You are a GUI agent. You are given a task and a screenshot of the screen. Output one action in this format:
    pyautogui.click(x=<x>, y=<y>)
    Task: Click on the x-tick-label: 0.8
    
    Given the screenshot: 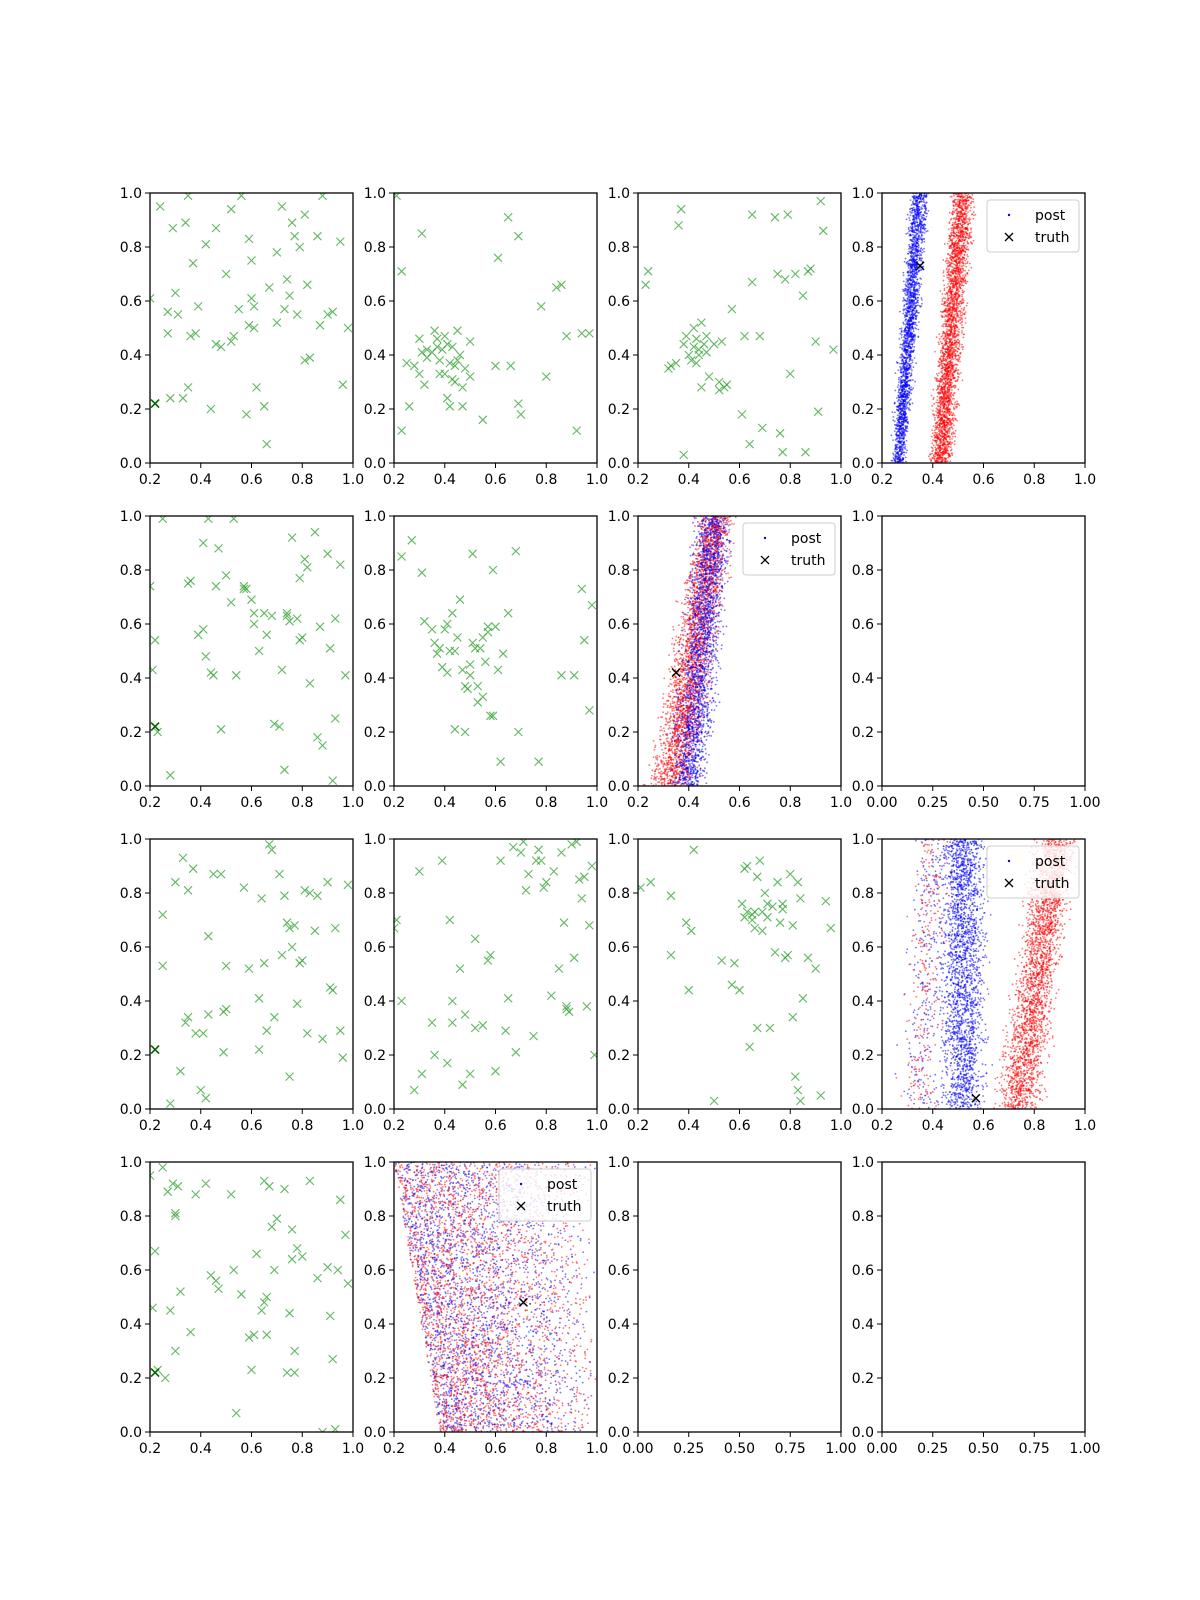 What is the action you would take?
    pyautogui.click(x=546, y=480)
    